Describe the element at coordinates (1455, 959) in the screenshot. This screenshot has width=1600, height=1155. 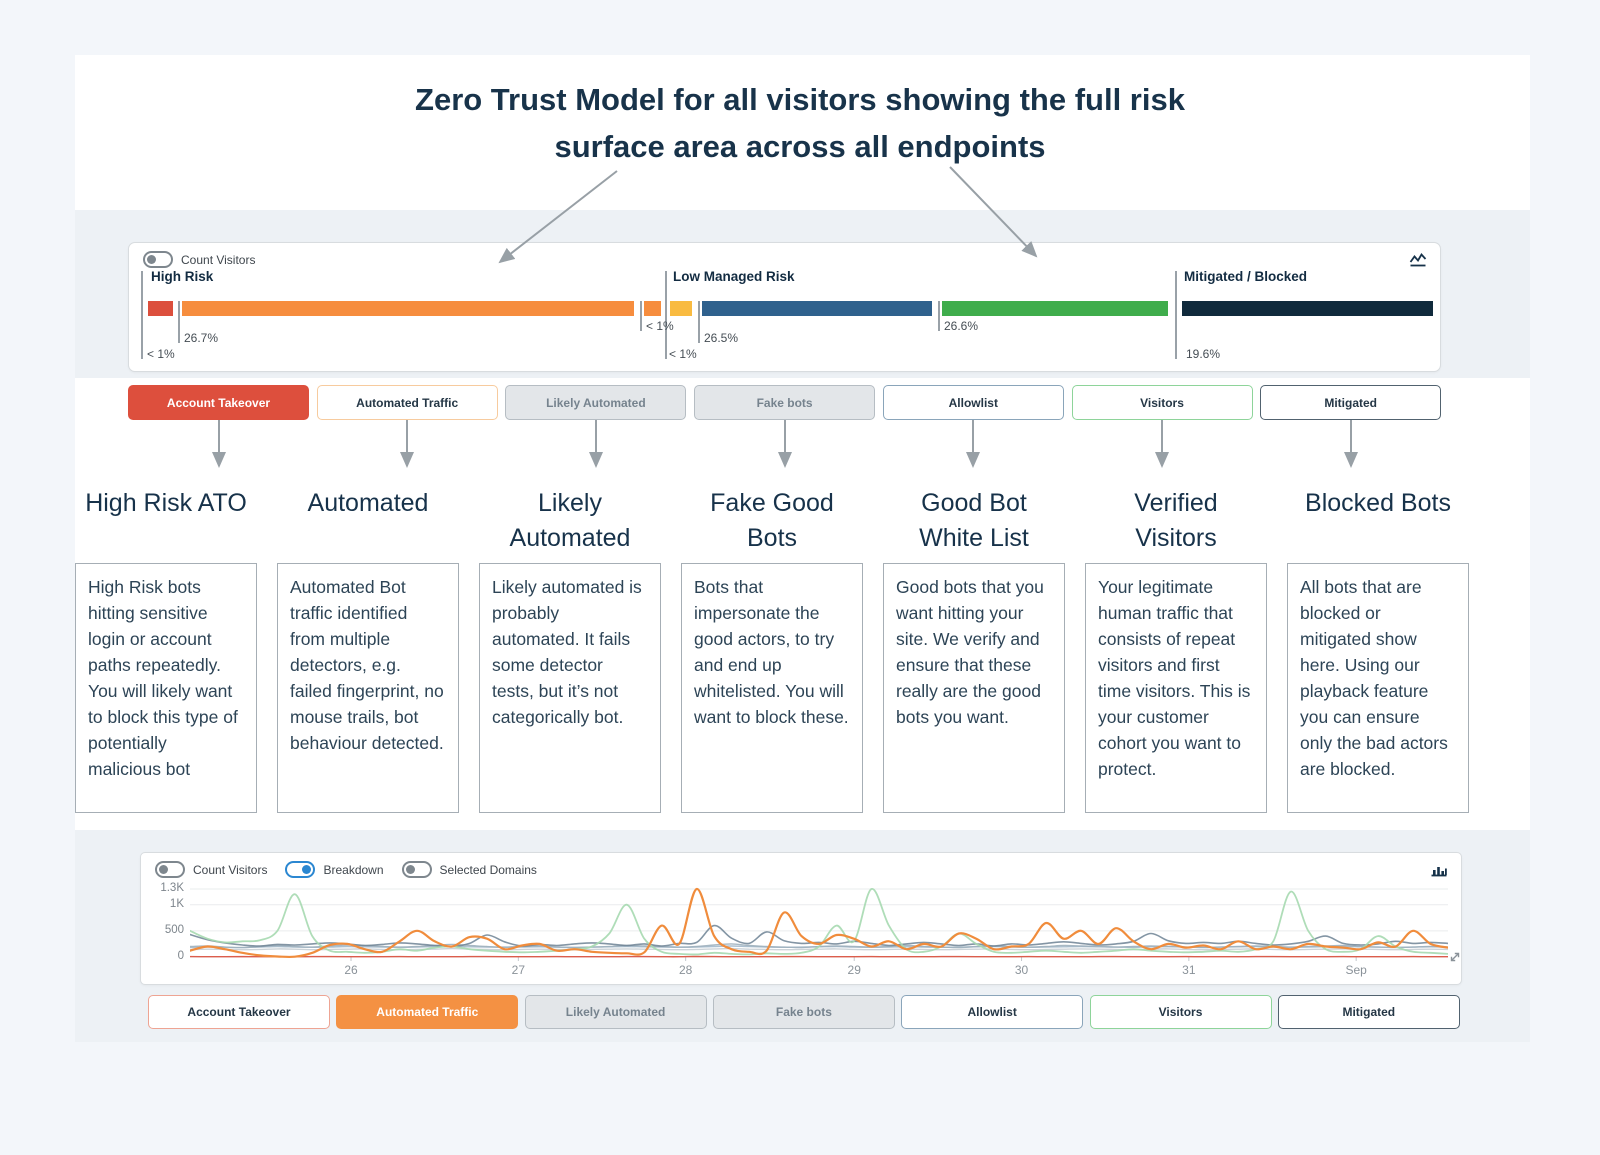
I see `resize-handle-icon` at that location.